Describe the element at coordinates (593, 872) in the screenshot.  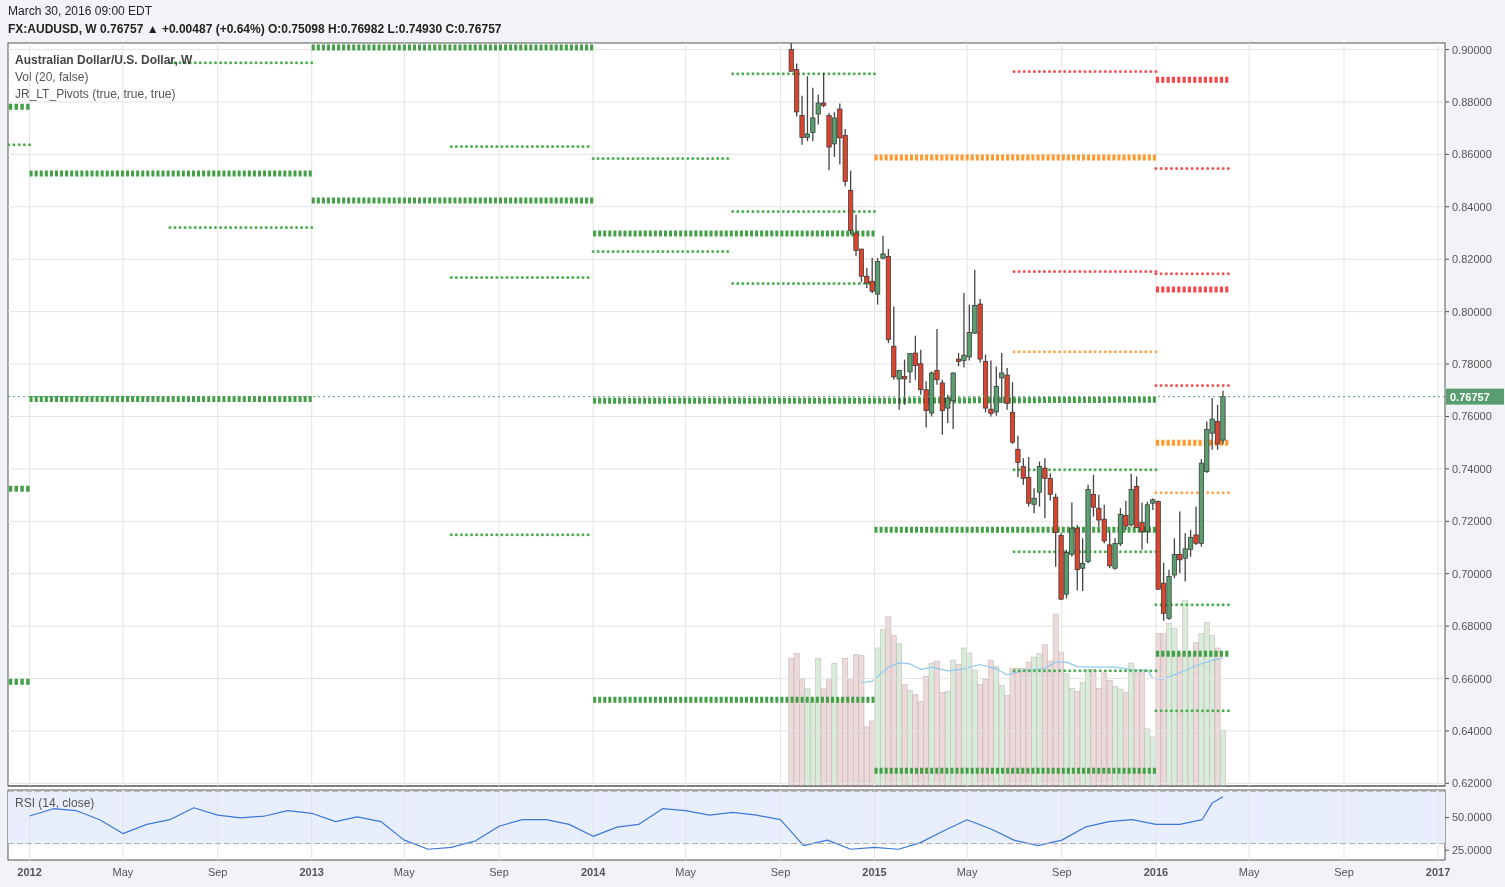
I see `x-tick-label: 2014` at that location.